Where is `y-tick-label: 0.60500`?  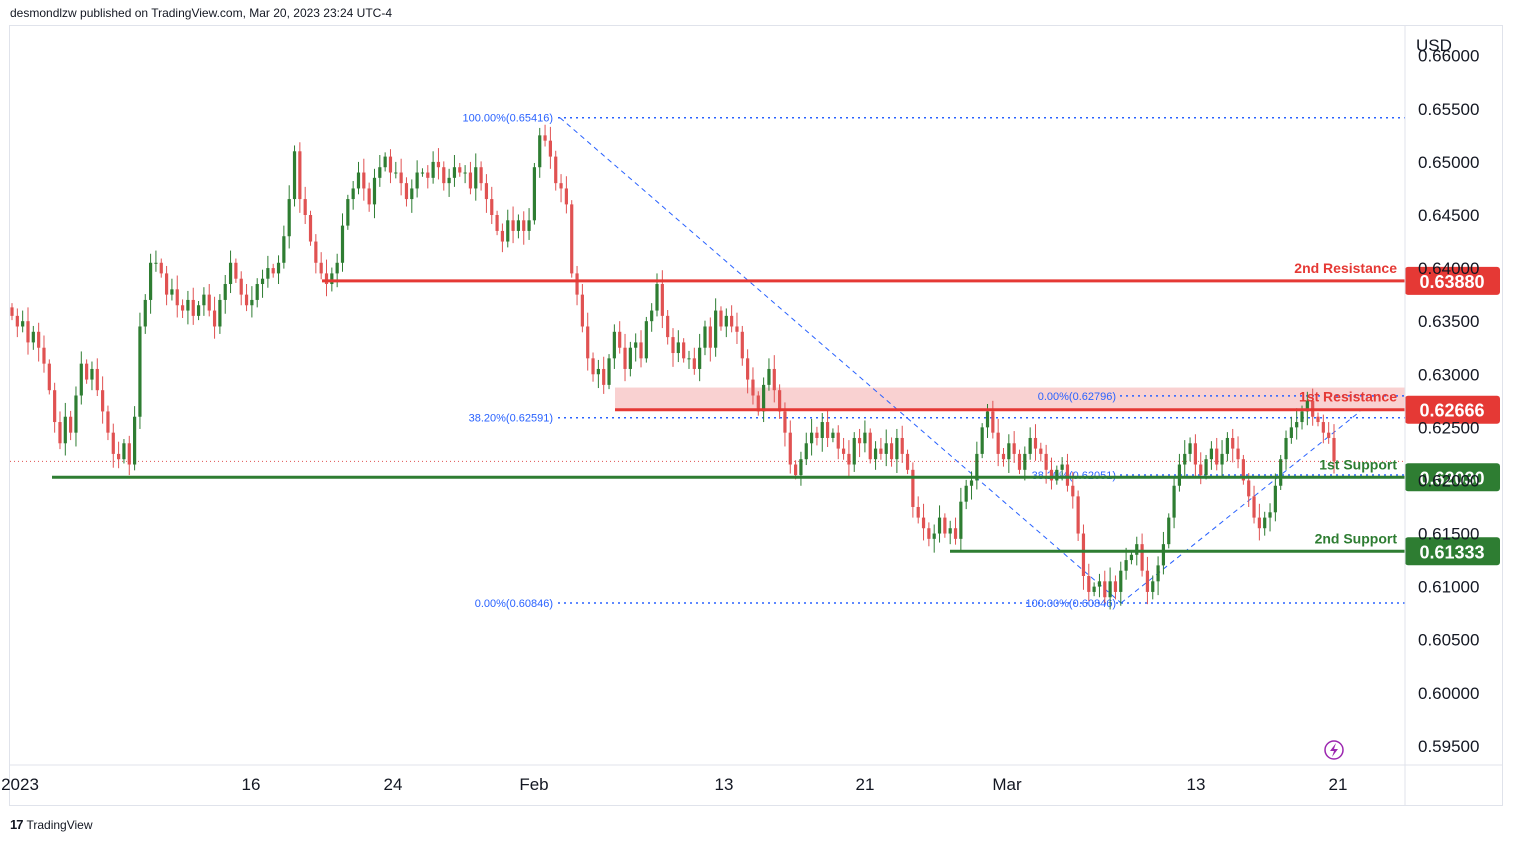 y-tick-label: 0.60500 is located at coordinates (1448, 640).